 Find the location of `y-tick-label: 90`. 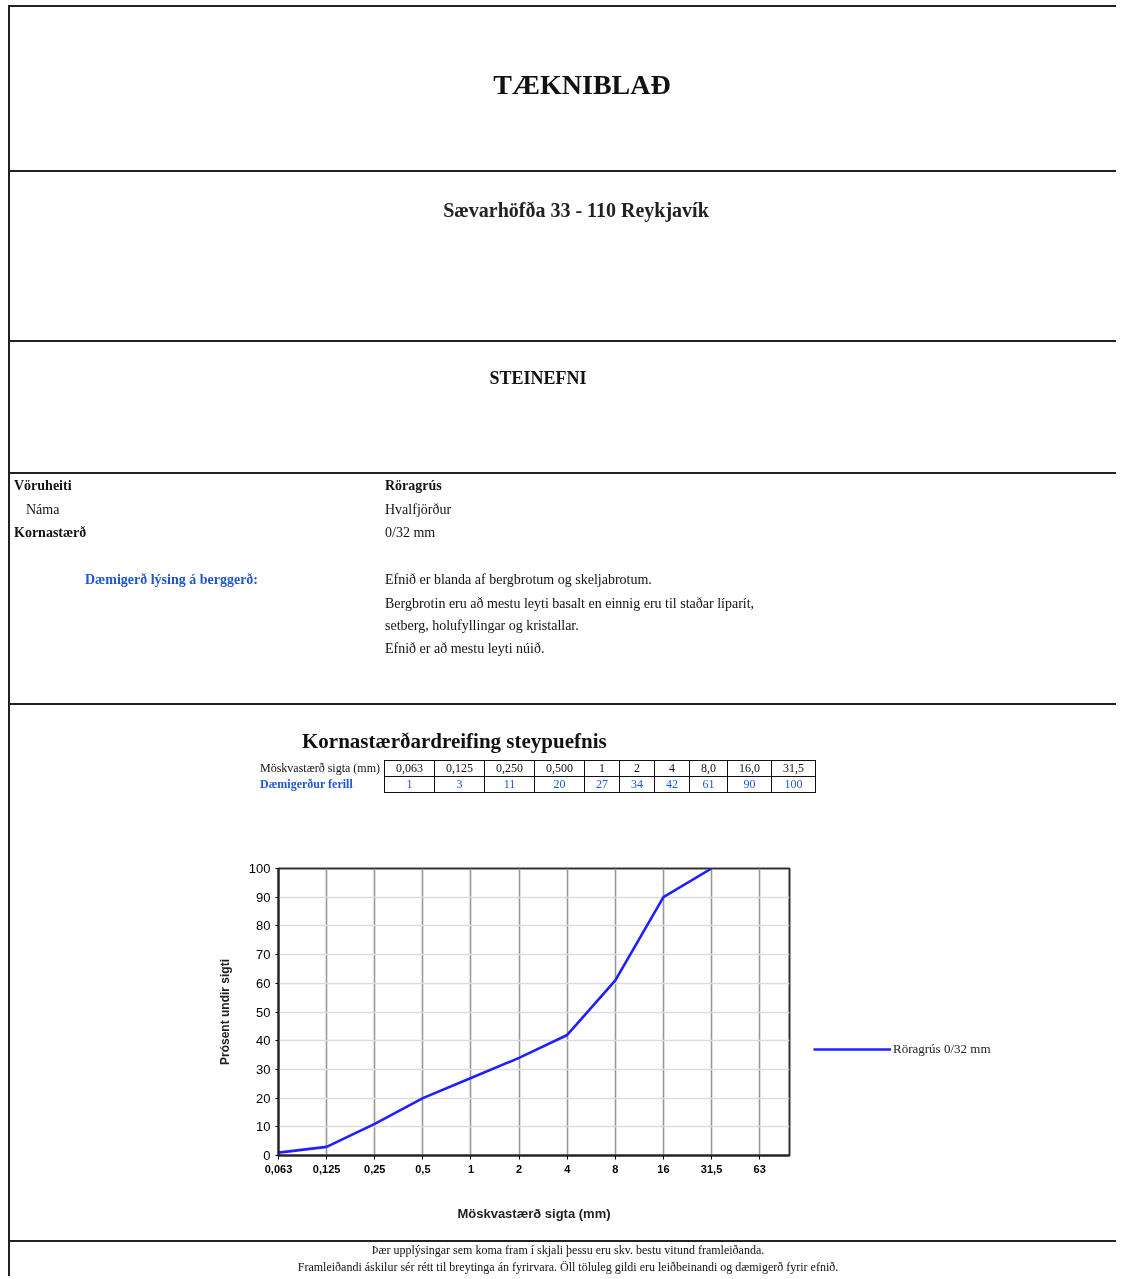

y-tick-label: 90 is located at coordinates (263, 897).